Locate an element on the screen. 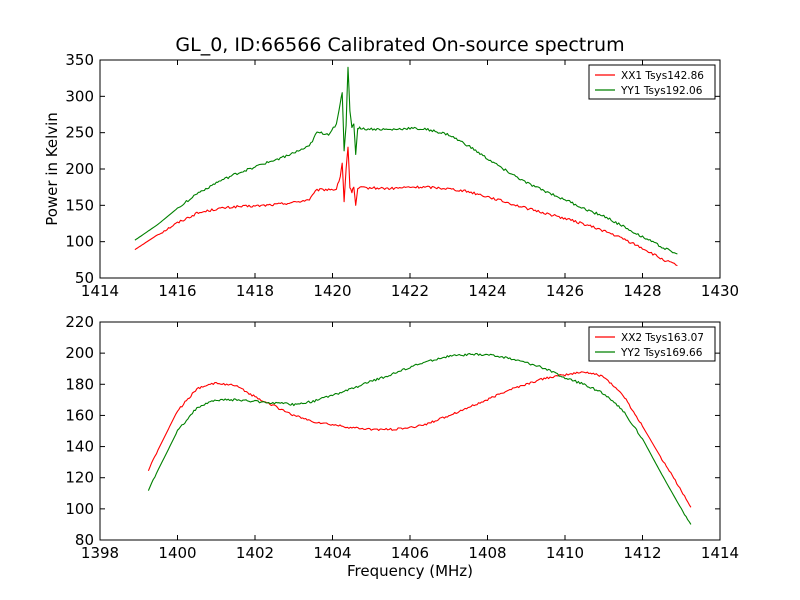  y-tick-label: 80 is located at coordinates (84, 540).